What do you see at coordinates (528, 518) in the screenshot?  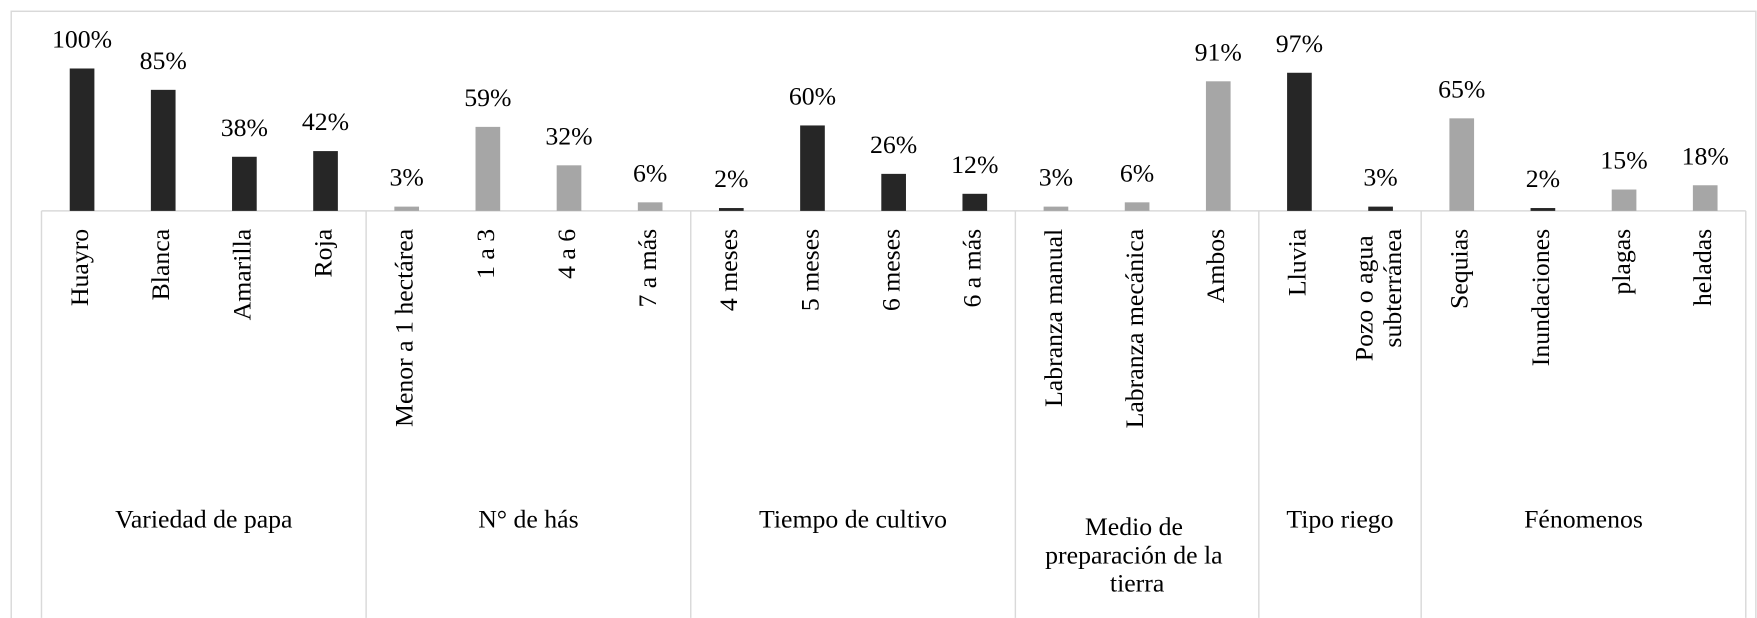 I see `group-label: N° de hás` at bounding box center [528, 518].